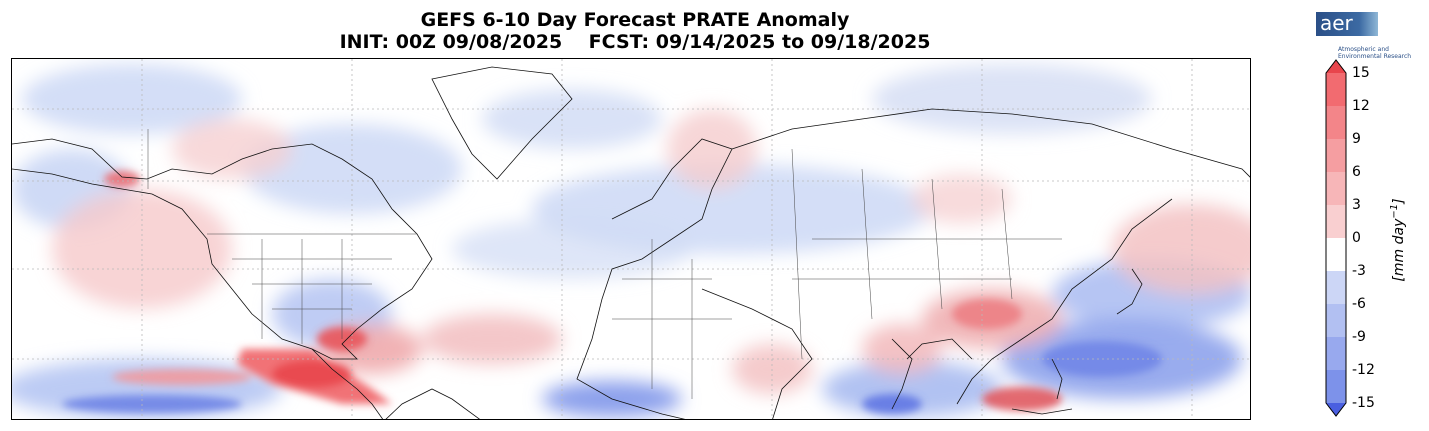 This screenshot has height=431, width=1429. What do you see at coordinates (1363, 403) in the screenshot?
I see `colorbar-tick-label: -15` at bounding box center [1363, 403].